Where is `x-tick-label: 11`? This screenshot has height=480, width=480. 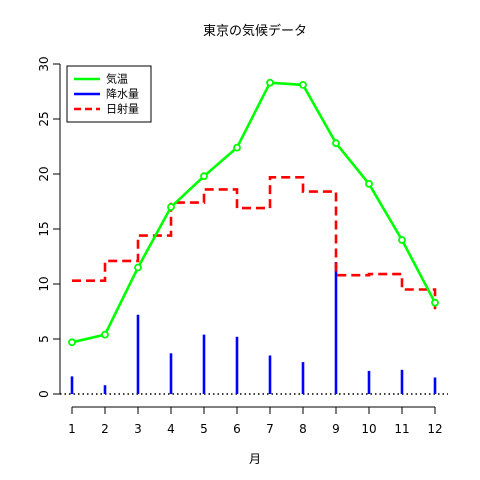 x-tick-label: 11 is located at coordinates (401, 429).